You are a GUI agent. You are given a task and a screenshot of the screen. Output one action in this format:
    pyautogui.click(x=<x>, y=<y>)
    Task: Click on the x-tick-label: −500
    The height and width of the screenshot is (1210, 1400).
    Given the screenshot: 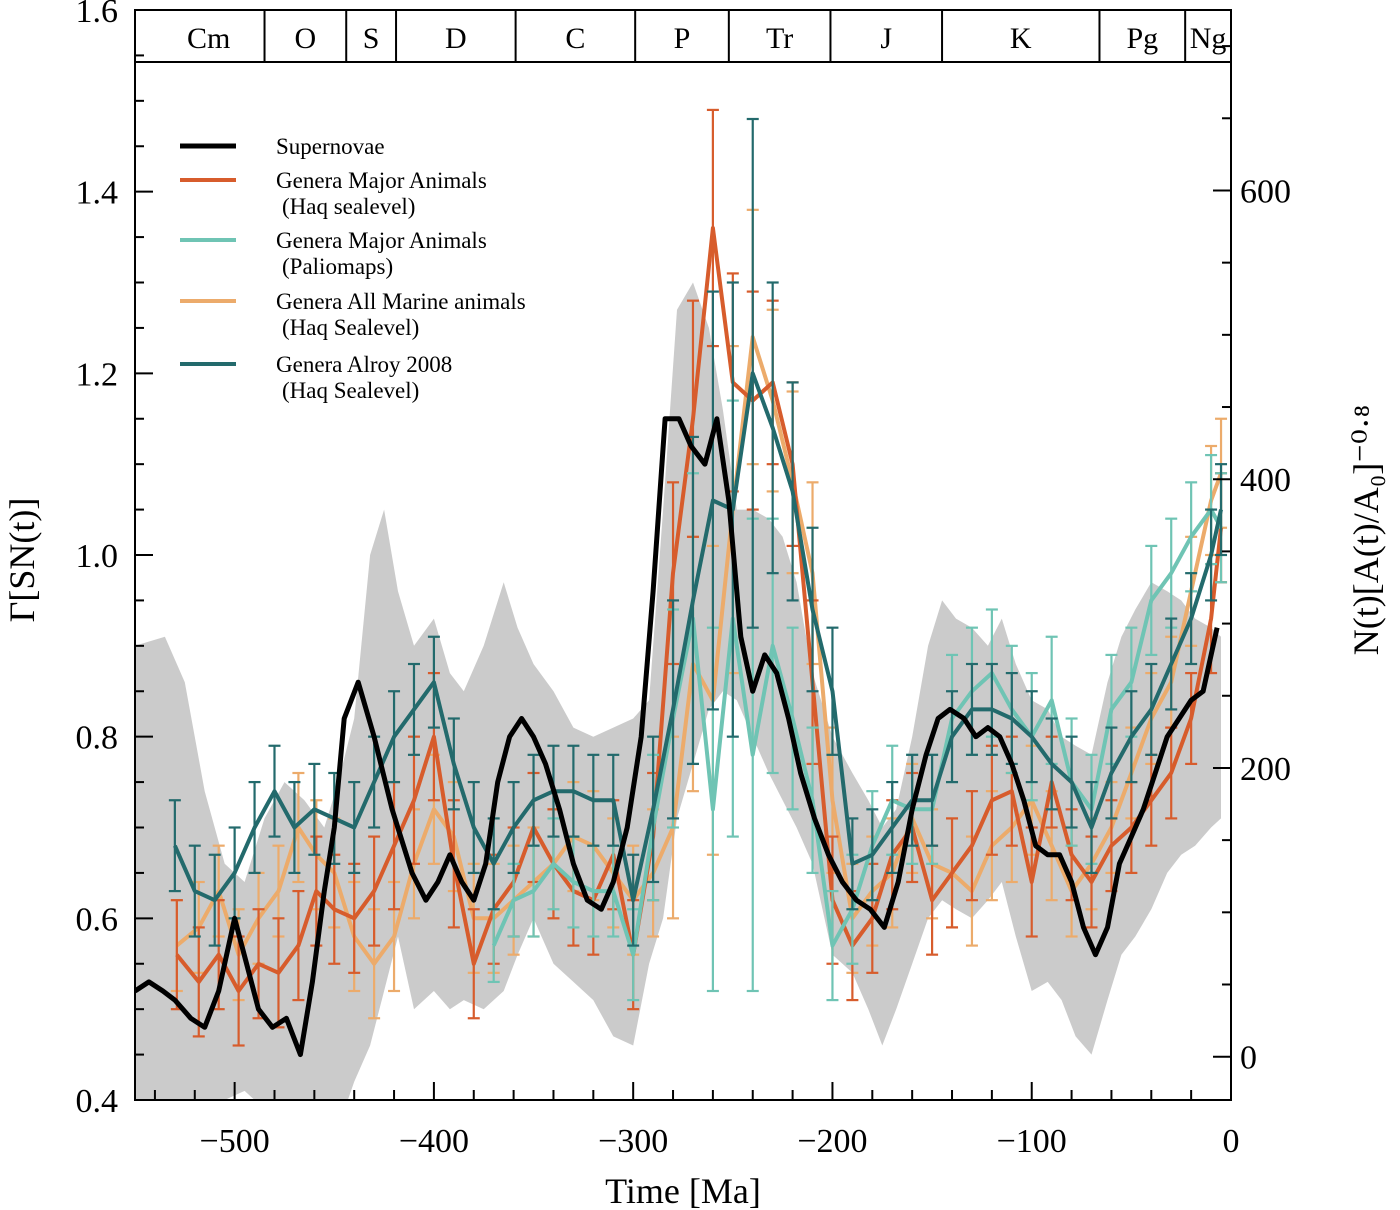 What is the action you would take?
    pyautogui.click(x=235, y=1141)
    